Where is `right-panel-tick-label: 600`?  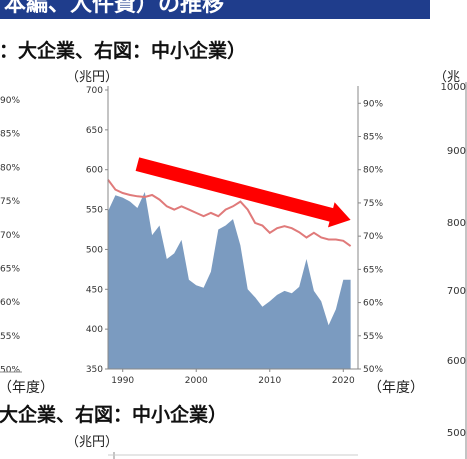
right-panel-tick-label: 600 is located at coordinates (456, 361).